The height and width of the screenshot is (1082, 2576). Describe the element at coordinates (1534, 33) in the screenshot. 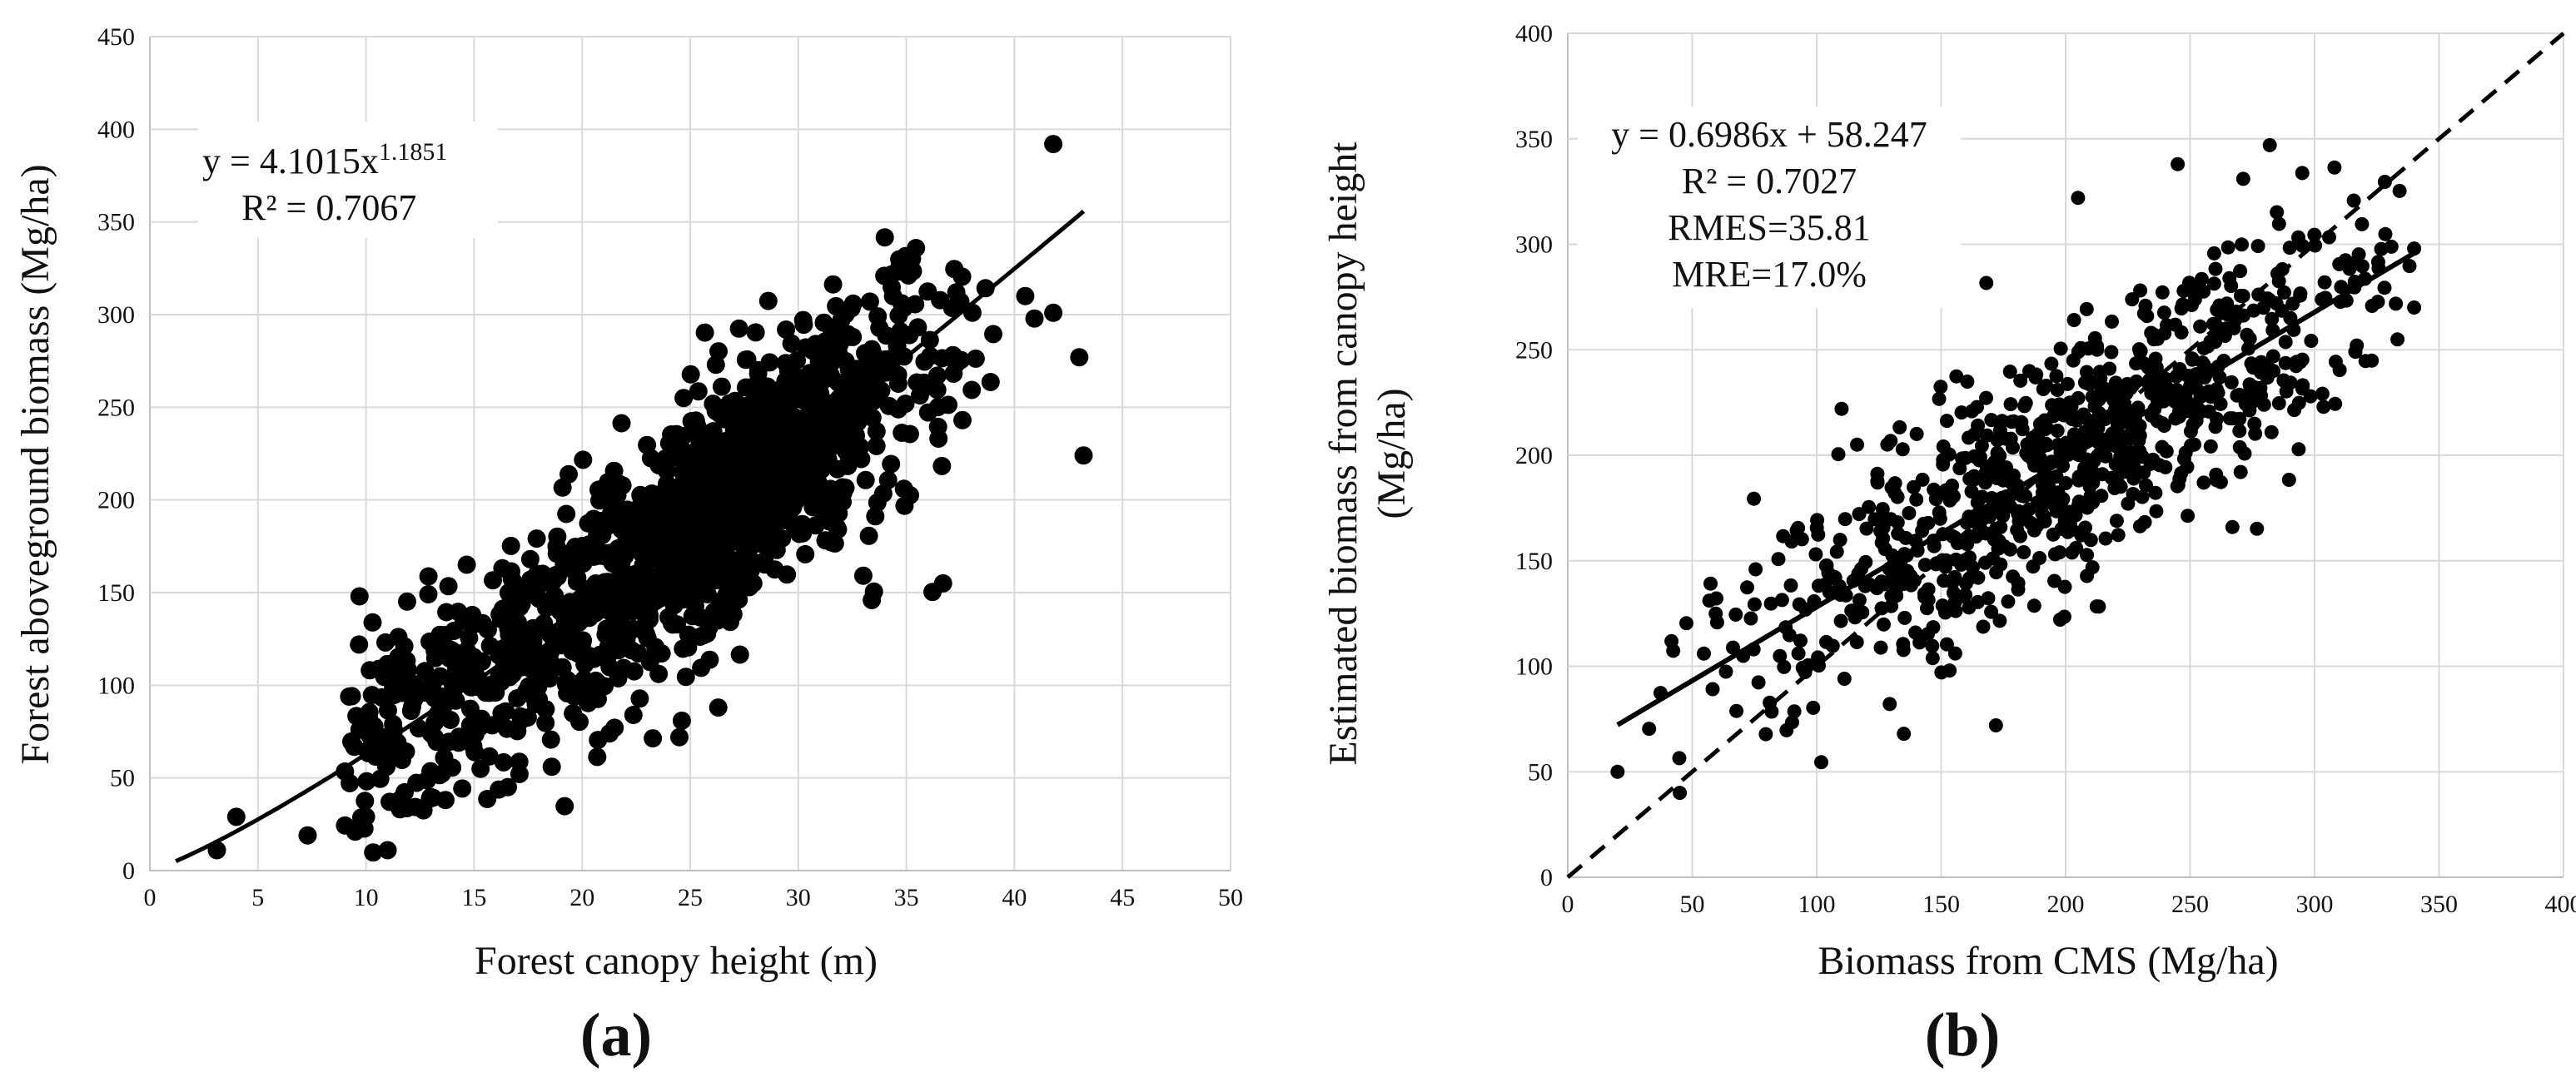

I see `b-y-tick-label: 400` at that location.